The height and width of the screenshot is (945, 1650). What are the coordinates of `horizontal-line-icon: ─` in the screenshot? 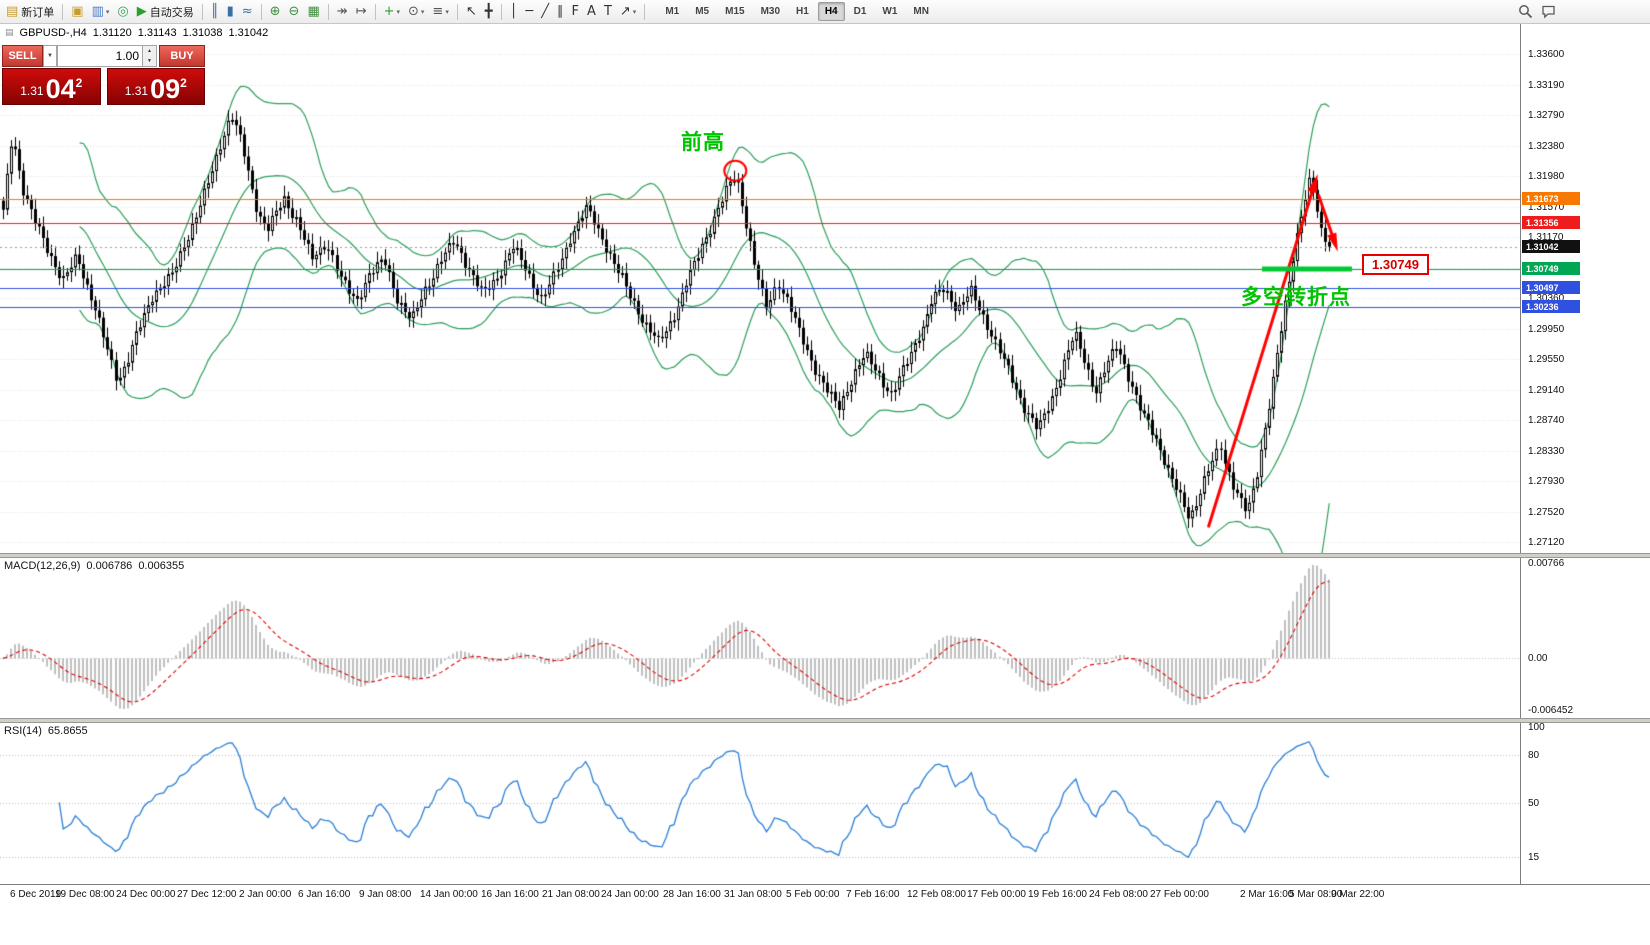 It's located at (529, 11).